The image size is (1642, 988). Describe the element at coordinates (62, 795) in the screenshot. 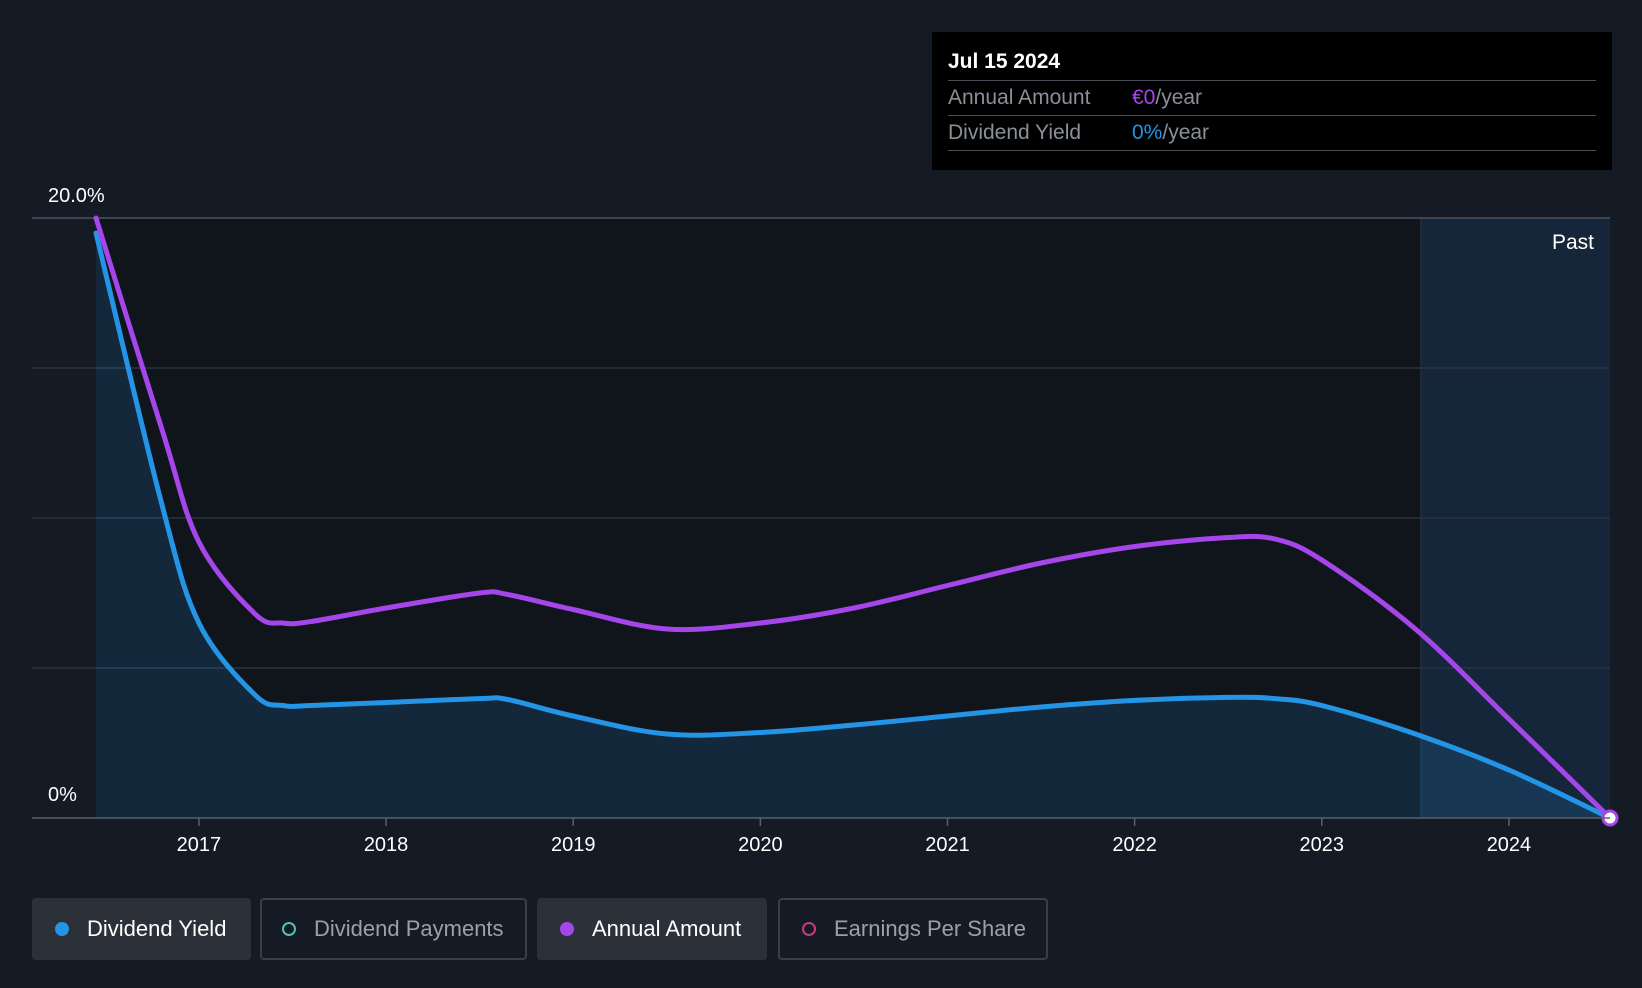

I see `y-tick-label-bottom: 0%` at that location.